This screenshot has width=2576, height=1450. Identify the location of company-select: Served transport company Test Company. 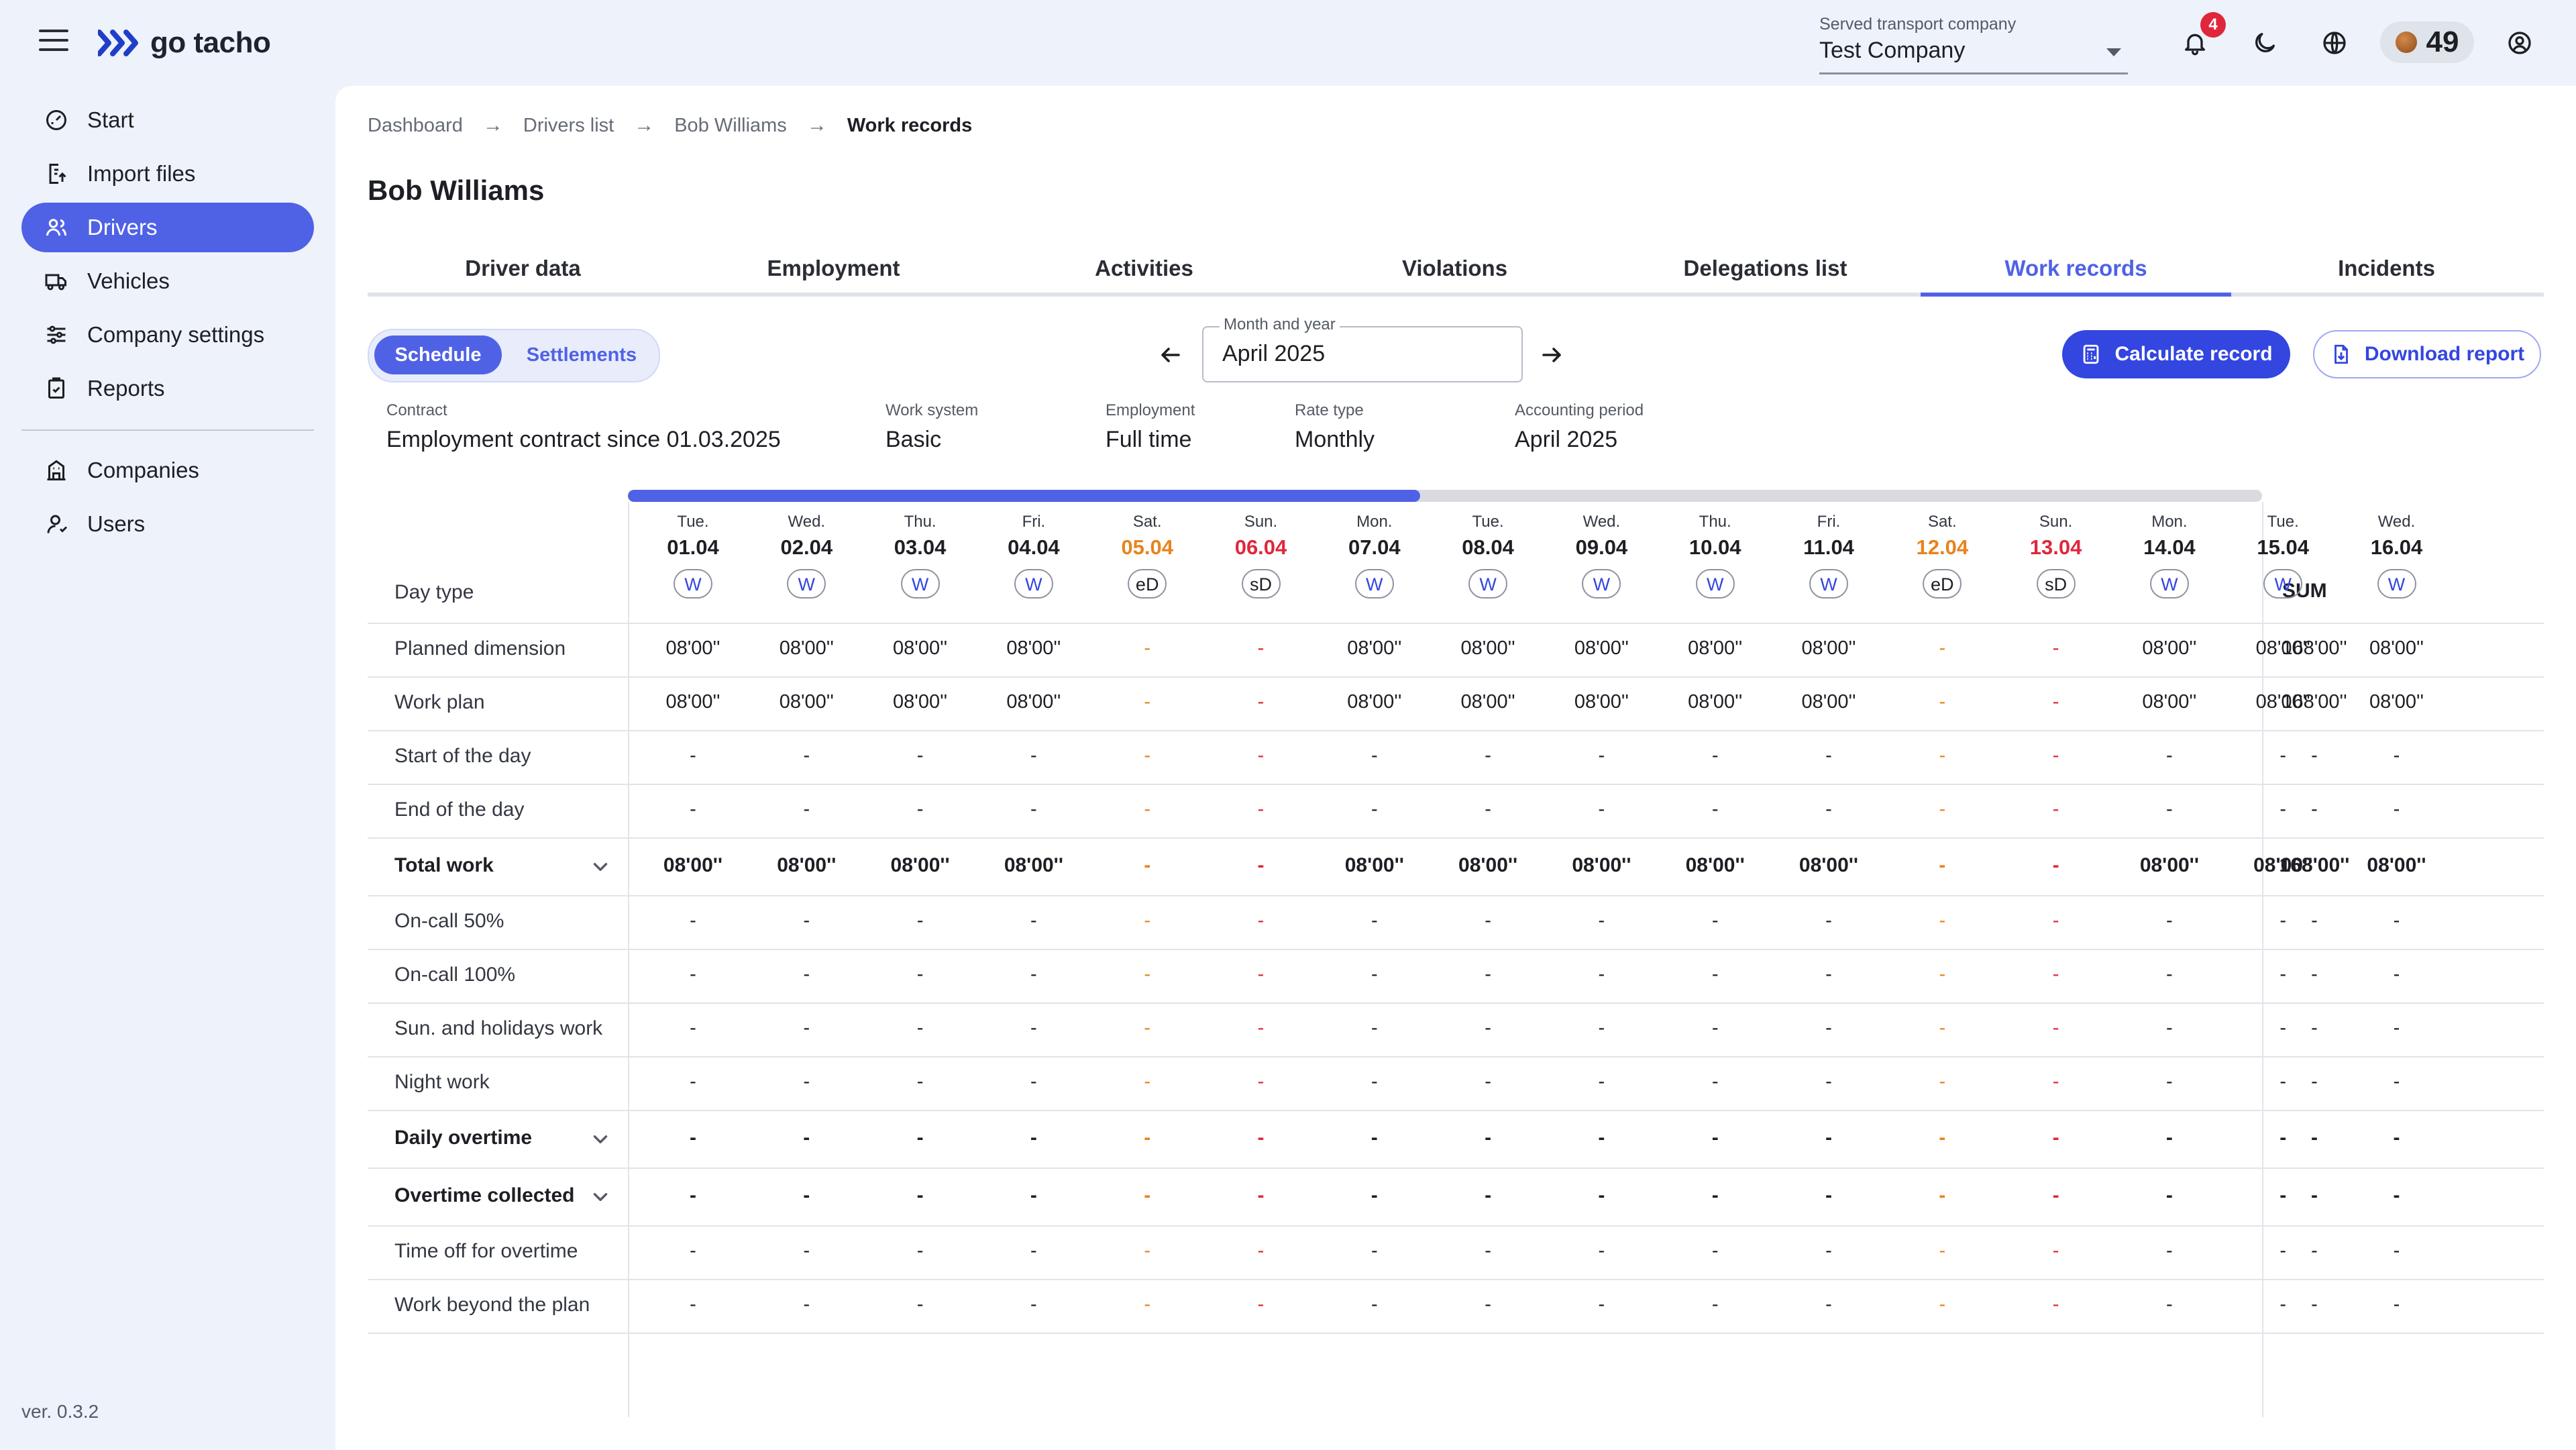
(1973, 43).